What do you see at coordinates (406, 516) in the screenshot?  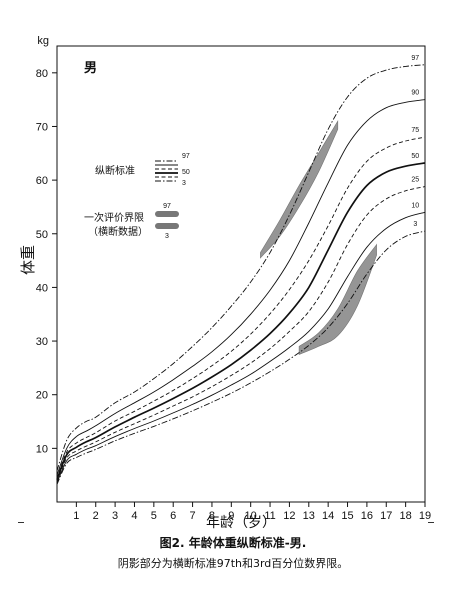 I see `x-tick-label: 18` at bounding box center [406, 516].